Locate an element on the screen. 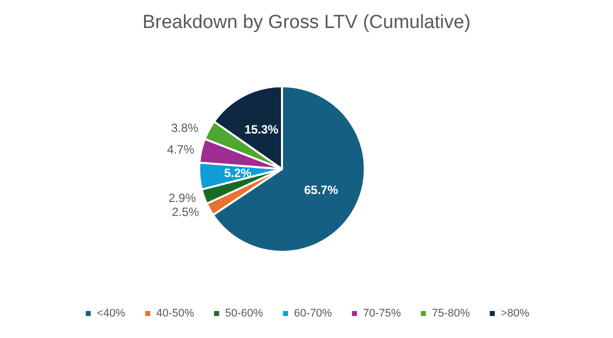 The width and height of the screenshot is (613, 338). legend-label: 70-75% is located at coordinates (382, 314).